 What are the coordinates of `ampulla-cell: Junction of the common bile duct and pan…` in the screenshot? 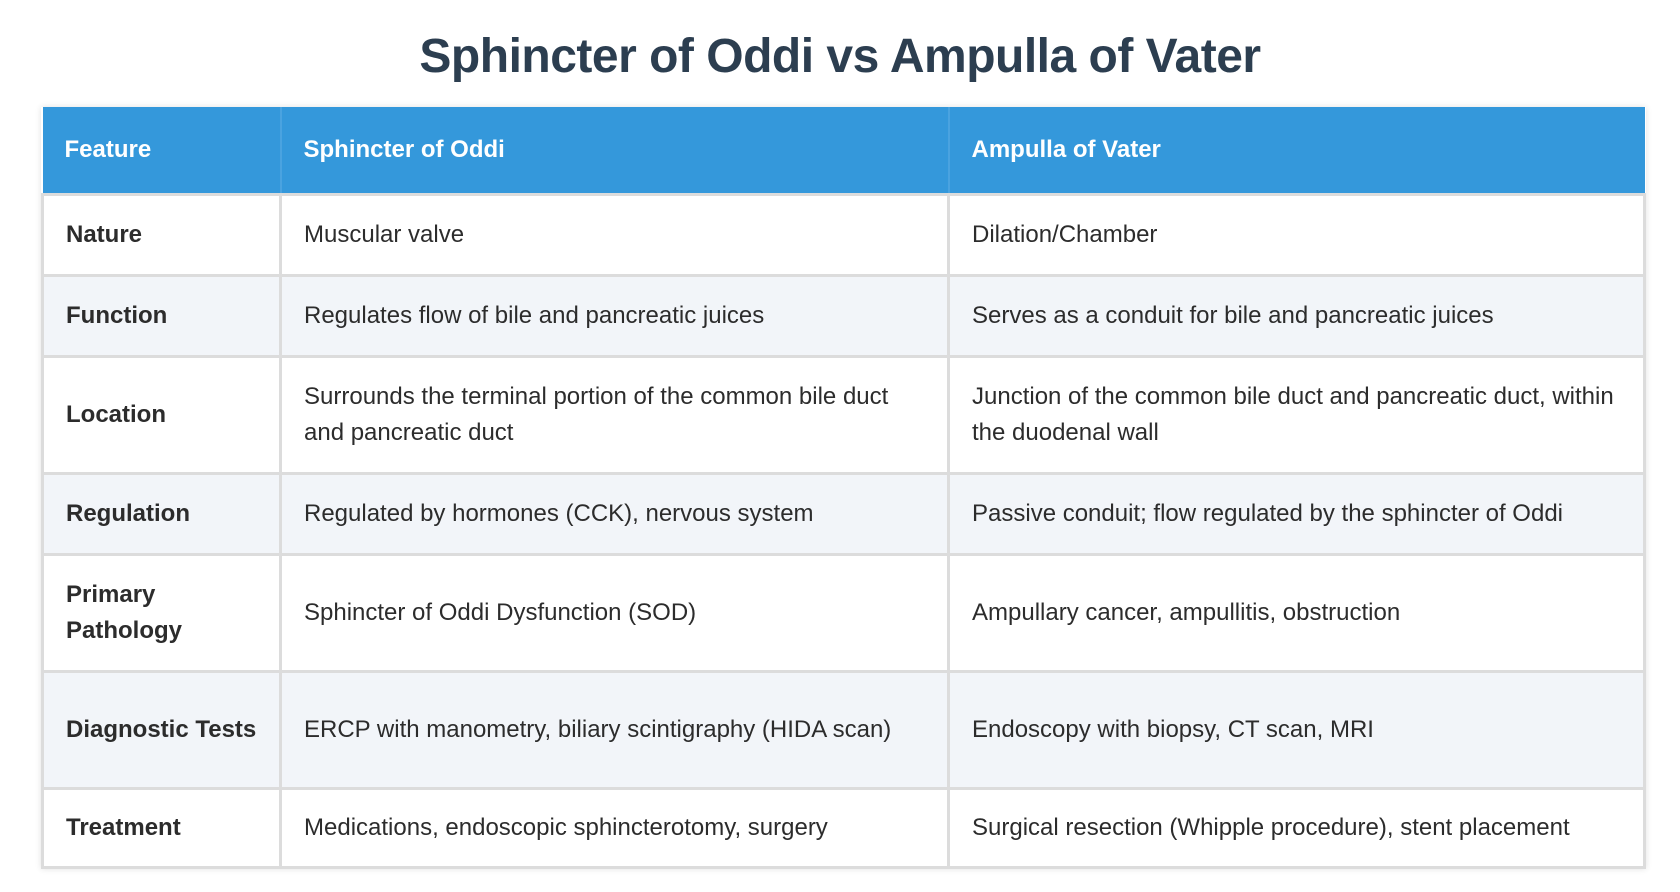 It's located at (1296, 415).